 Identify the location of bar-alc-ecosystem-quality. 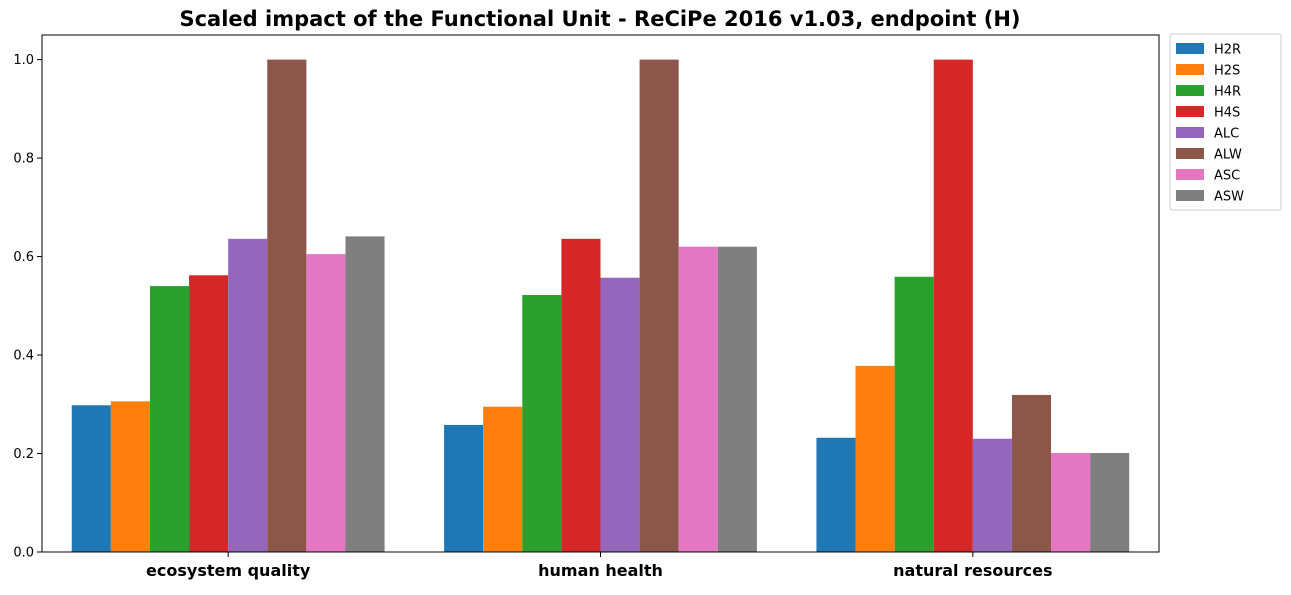
(248, 395).